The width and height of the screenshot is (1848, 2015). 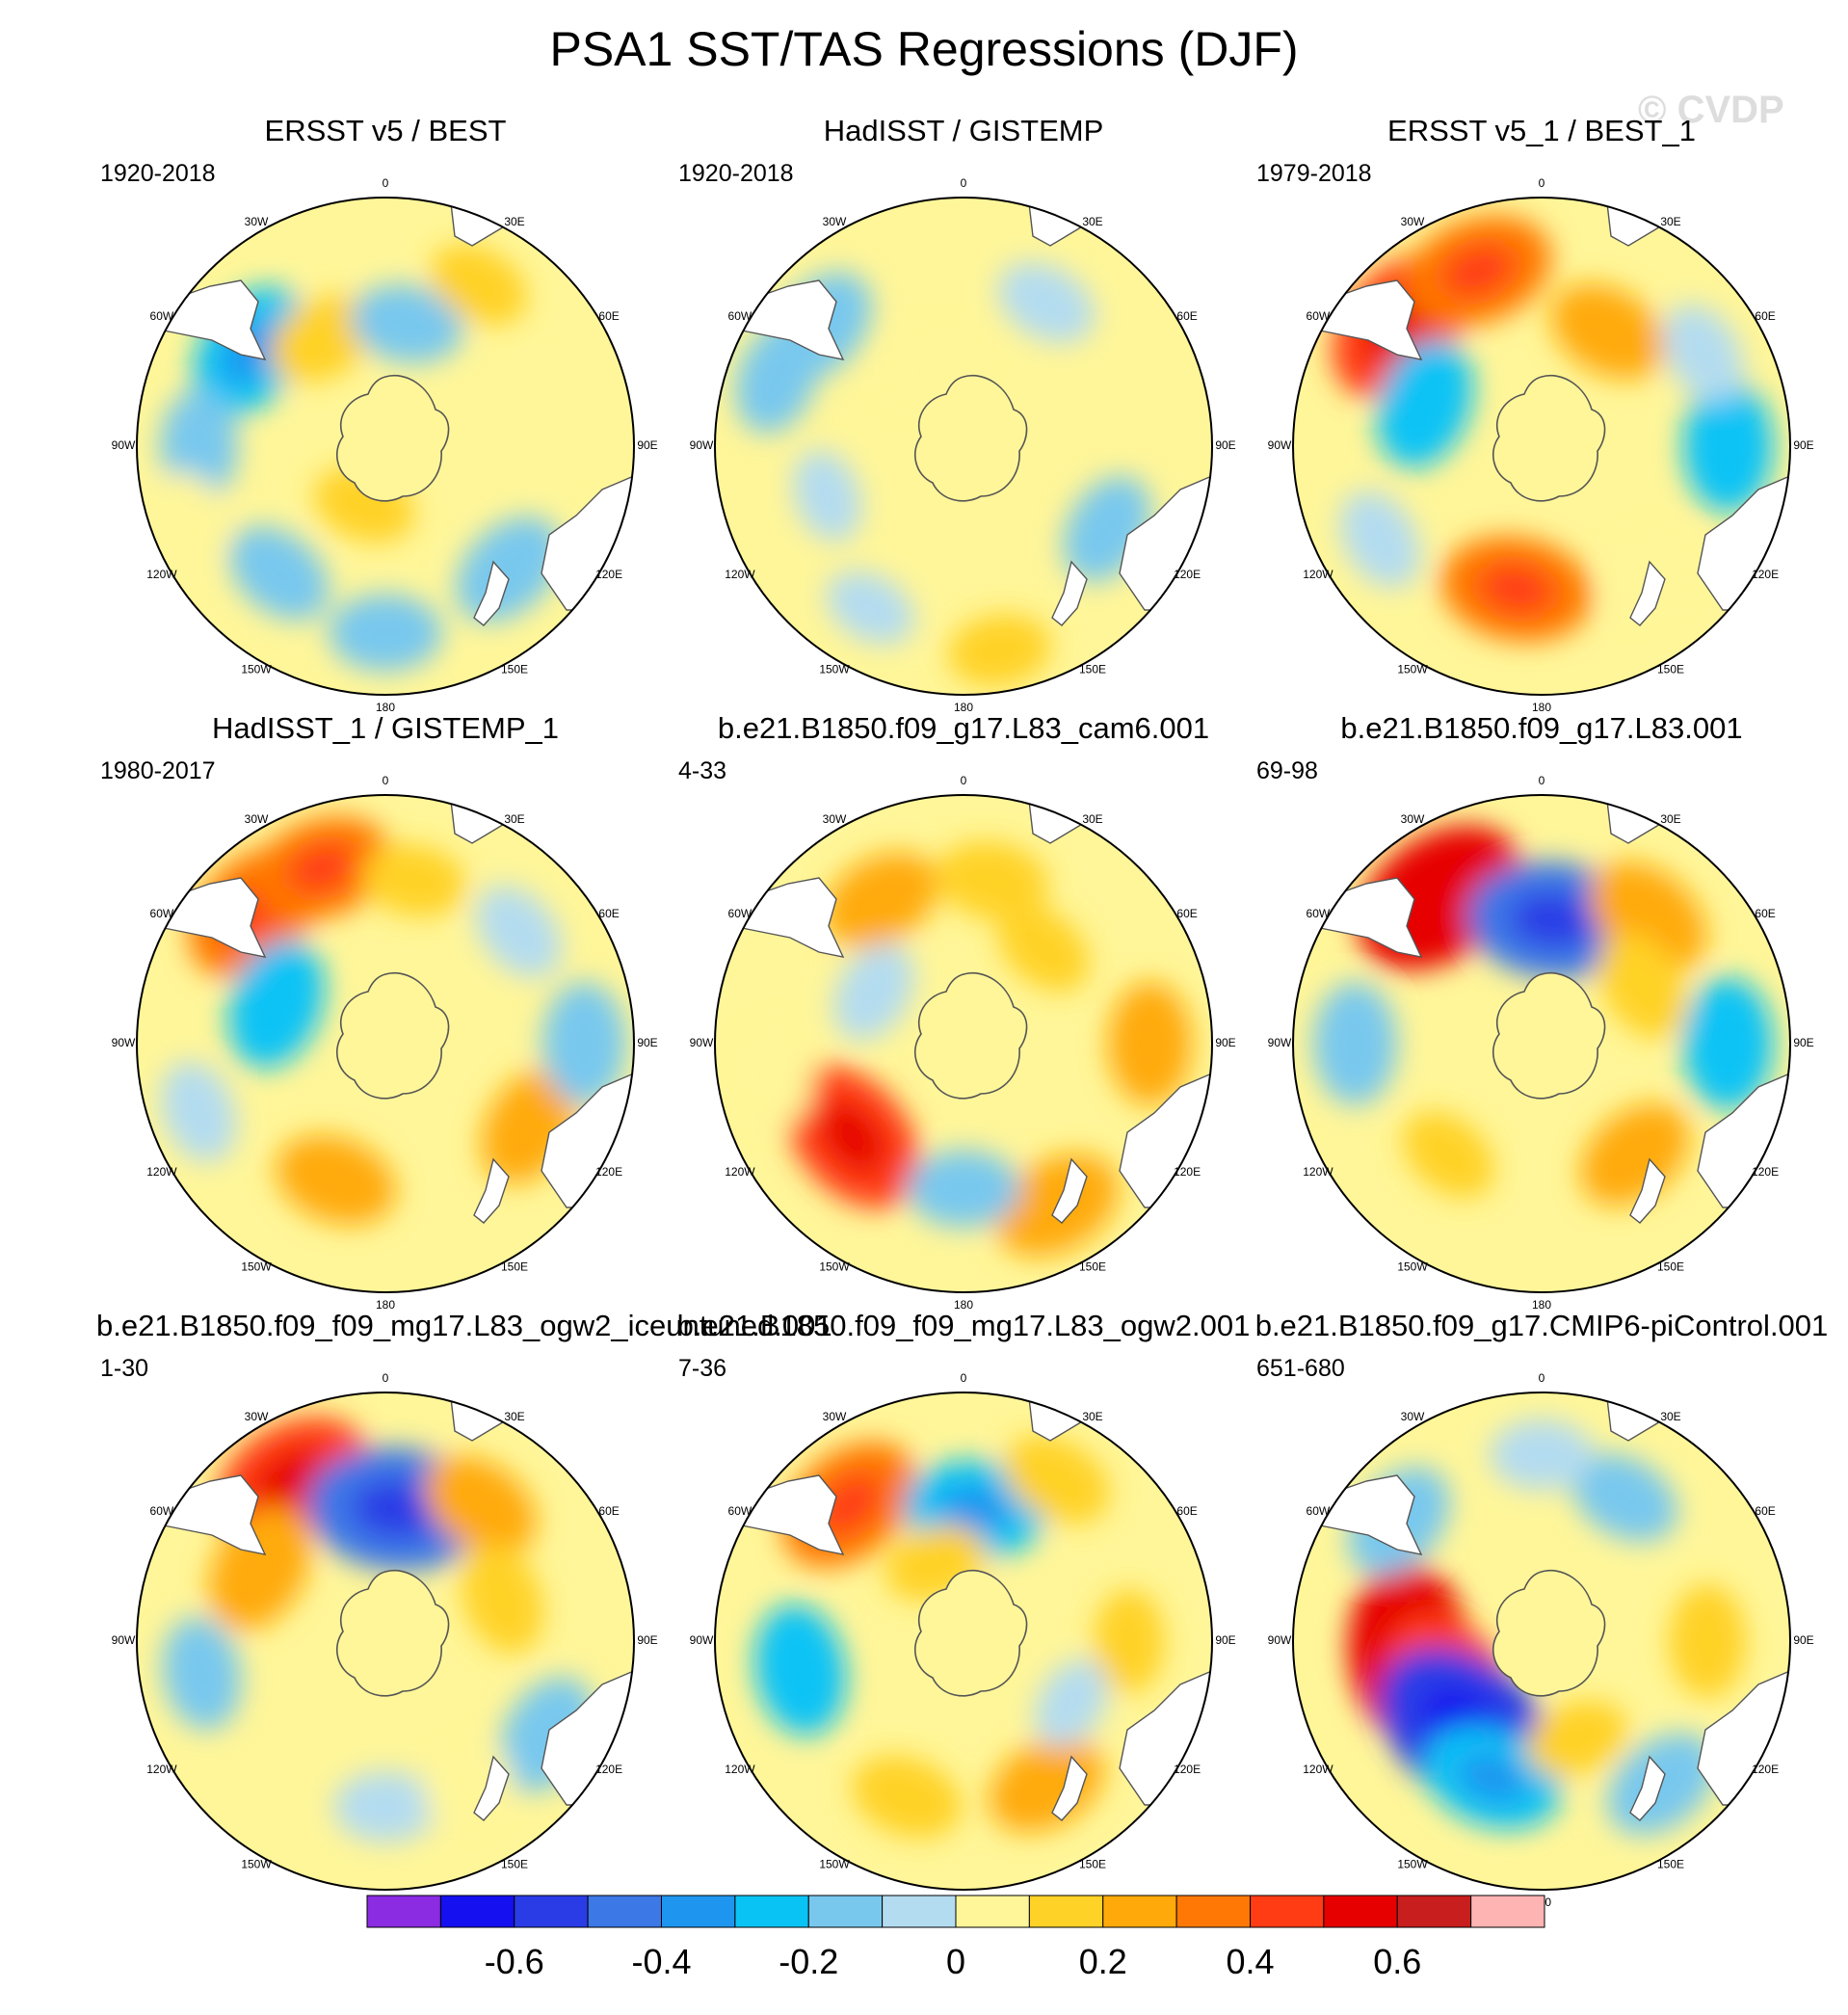 I want to click on main-title: PSA1 SST/TAS Regressions (DJF), so click(x=924, y=49).